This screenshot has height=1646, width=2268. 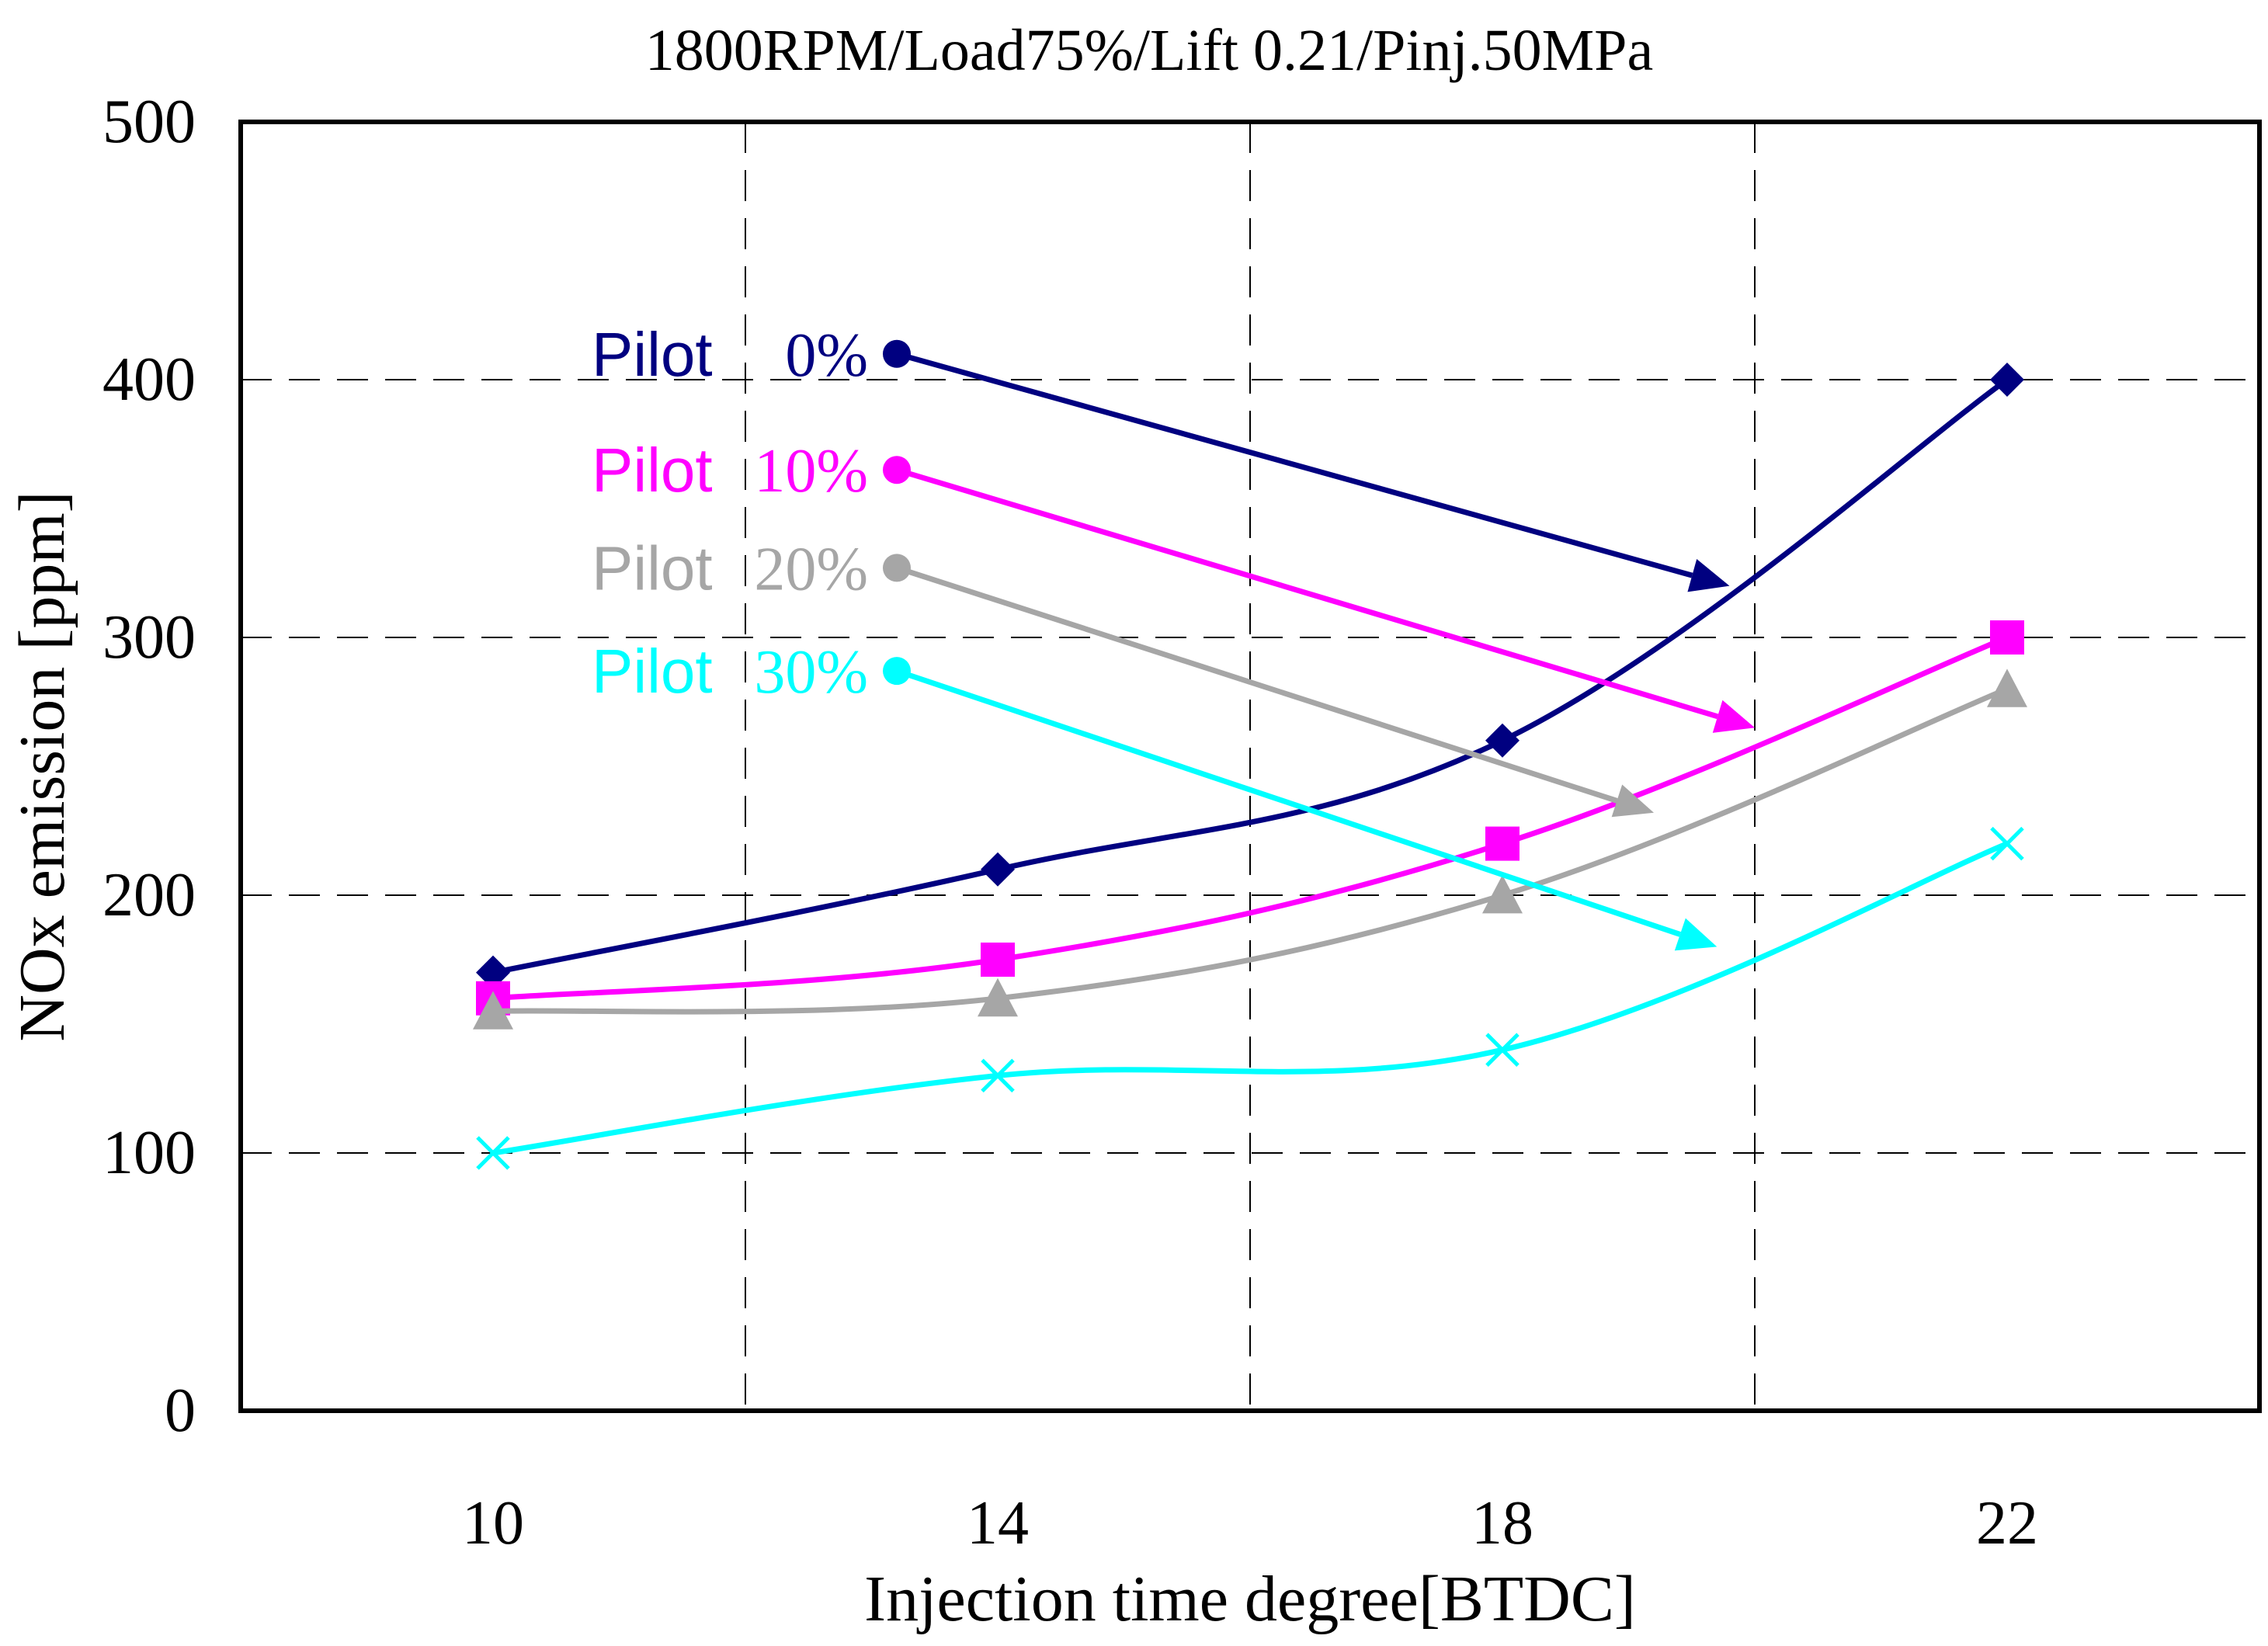 I want to click on y-tick-label: 400, so click(x=149, y=380).